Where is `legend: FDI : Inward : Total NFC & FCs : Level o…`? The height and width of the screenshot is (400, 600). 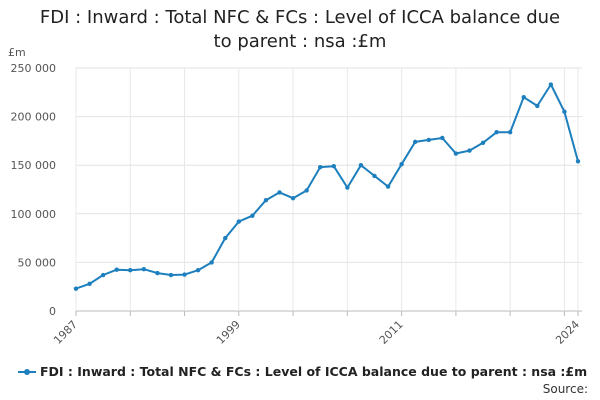 legend: FDI : Inward : Total NFC & FCs : Level o… is located at coordinates (303, 371).